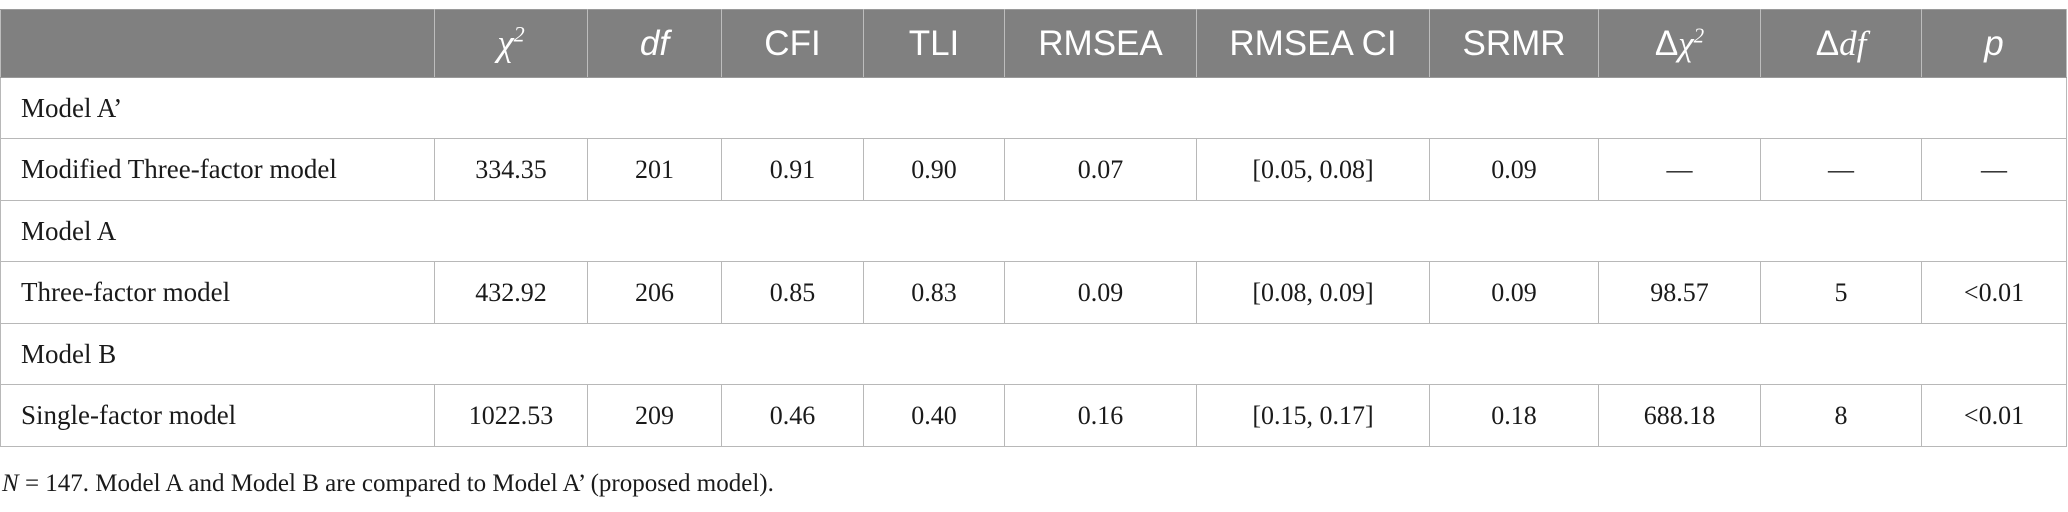 The width and height of the screenshot is (2068, 512). Describe the element at coordinates (217, 292) in the screenshot. I see `row-label: Three-factor model` at that location.